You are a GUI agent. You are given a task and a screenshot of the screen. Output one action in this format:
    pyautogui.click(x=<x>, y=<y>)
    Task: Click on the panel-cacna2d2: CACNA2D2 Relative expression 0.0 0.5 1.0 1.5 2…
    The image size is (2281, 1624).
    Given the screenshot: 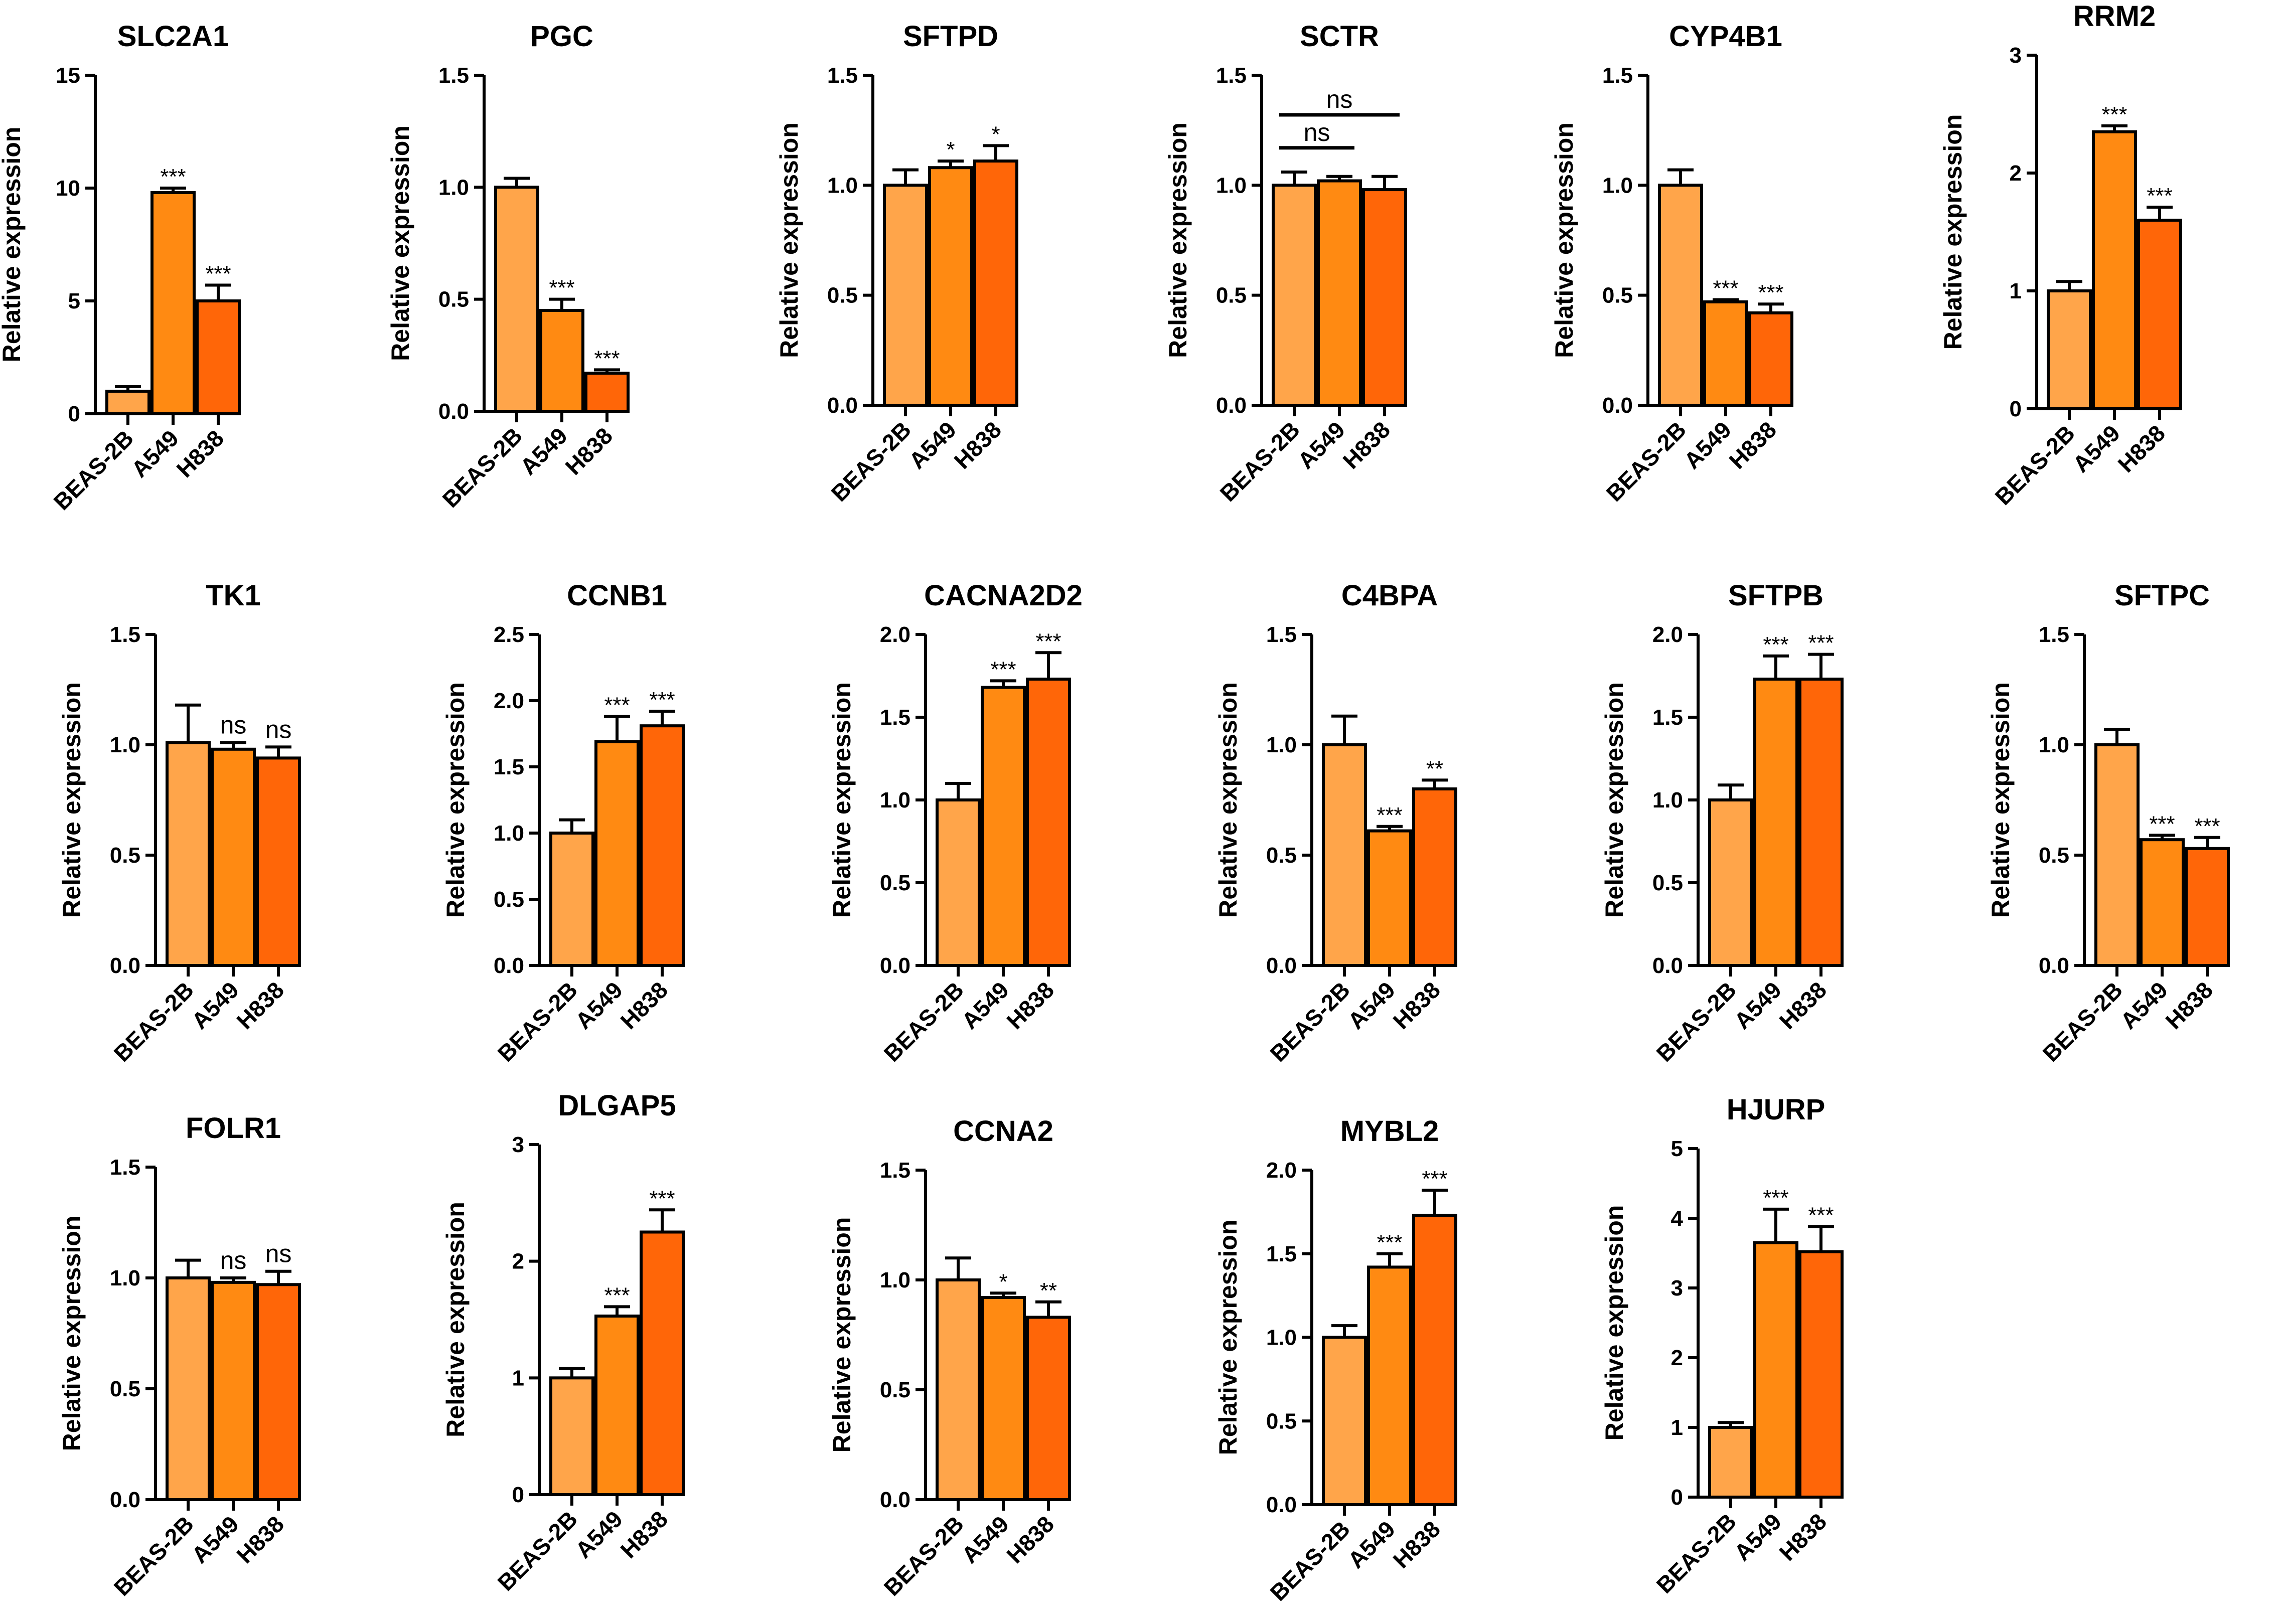 What is the action you would take?
    pyautogui.click(x=955, y=823)
    